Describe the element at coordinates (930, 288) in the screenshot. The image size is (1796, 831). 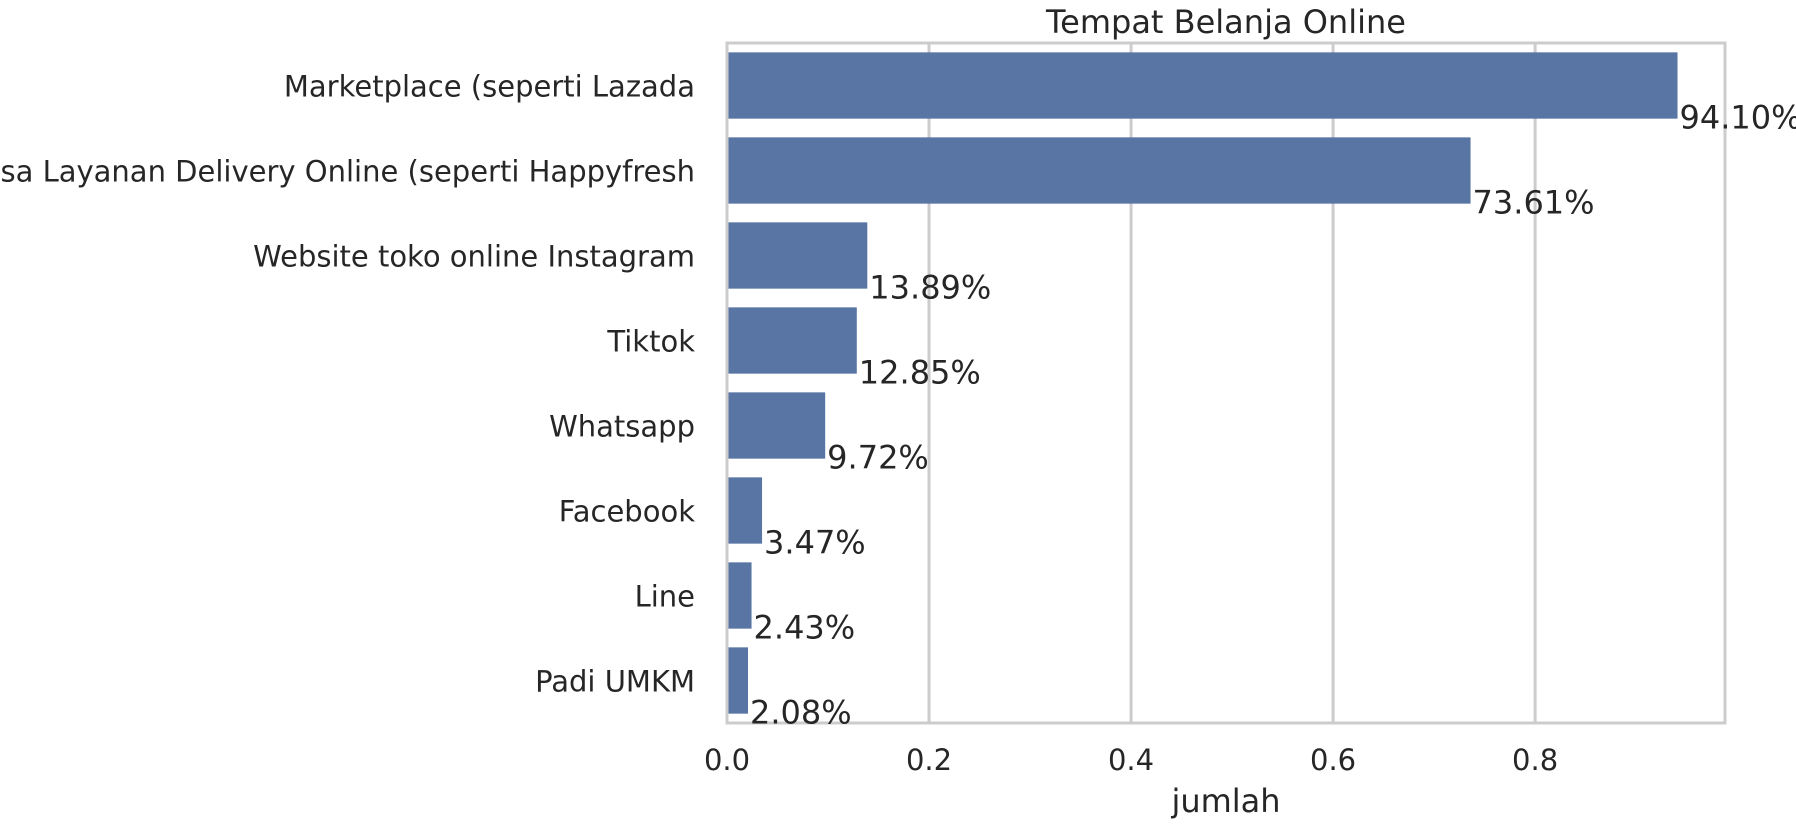
I see `data-label: 13.89%` at that location.